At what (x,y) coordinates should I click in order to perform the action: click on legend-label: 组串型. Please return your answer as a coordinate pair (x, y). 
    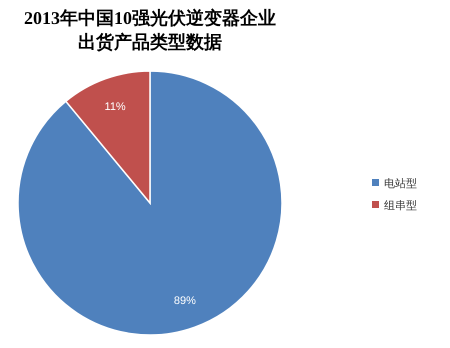
    Looking at the image, I should click on (400, 205).